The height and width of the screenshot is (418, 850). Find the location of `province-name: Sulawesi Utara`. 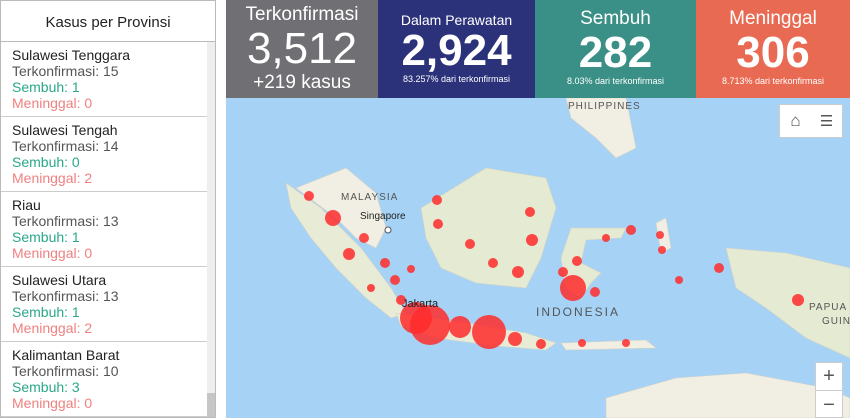

province-name: Sulawesi Utara is located at coordinates (59, 280).